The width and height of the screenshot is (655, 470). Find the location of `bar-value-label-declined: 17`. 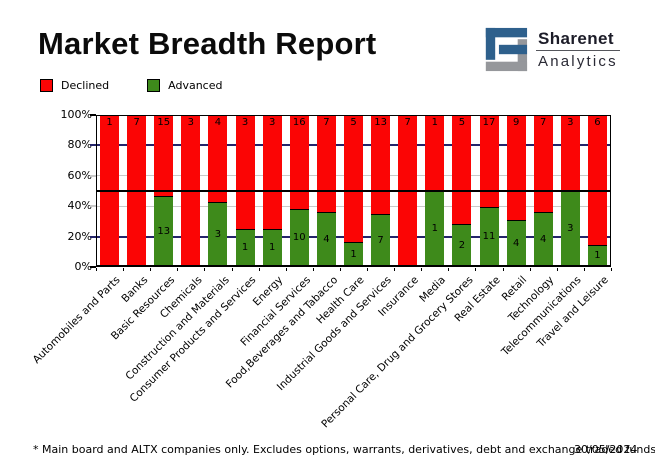

bar-value-label-declined: 17 is located at coordinates (489, 122).